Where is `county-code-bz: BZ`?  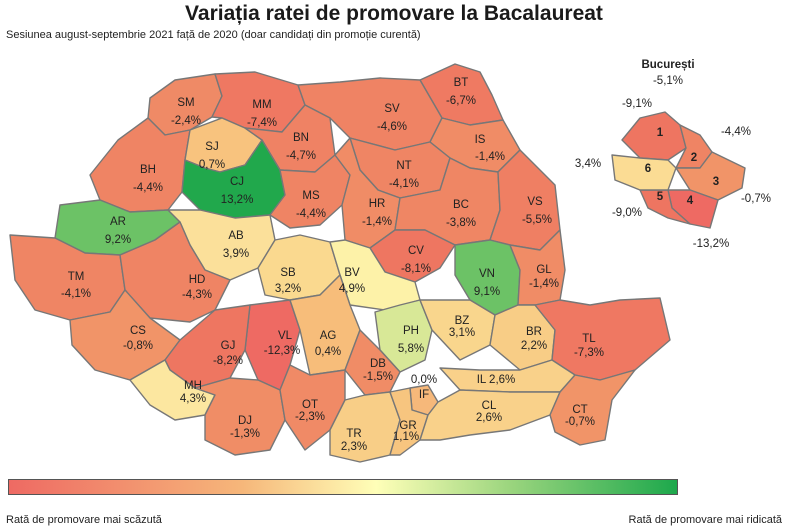 county-code-bz: BZ is located at coordinates (462, 321).